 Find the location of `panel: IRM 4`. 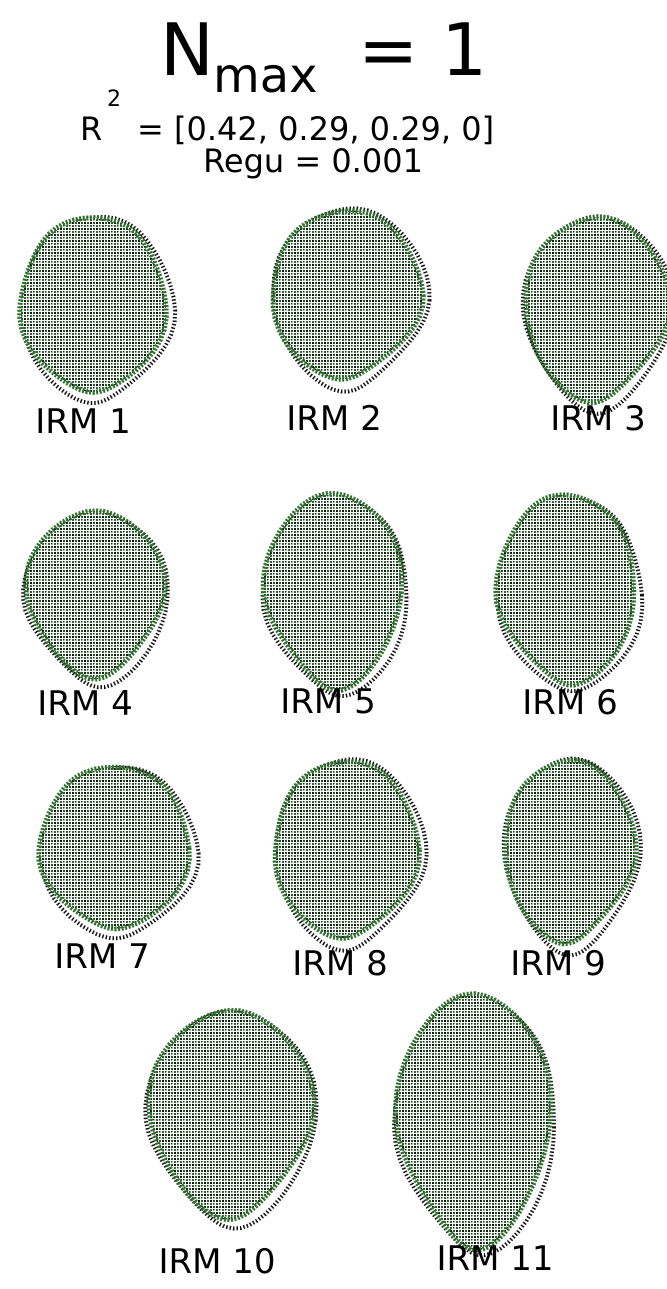

panel: IRM 4 is located at coordinates (95, 616).